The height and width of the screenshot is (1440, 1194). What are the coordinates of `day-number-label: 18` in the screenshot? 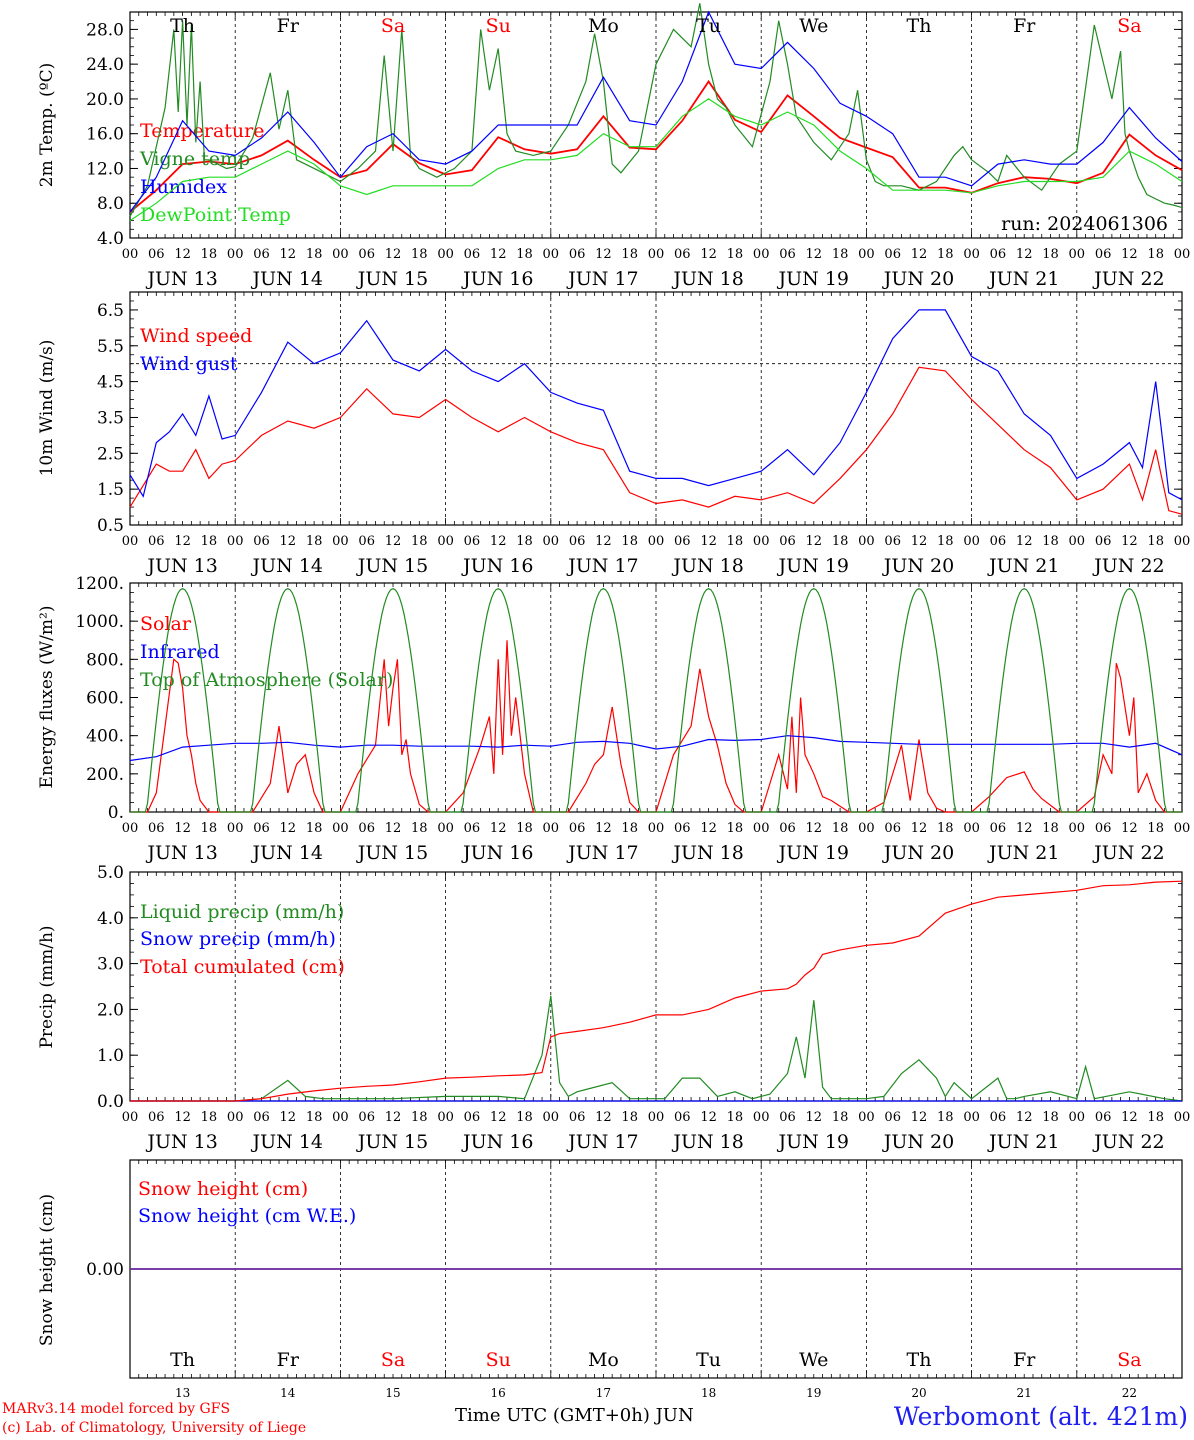 It's located at (708, 1393).